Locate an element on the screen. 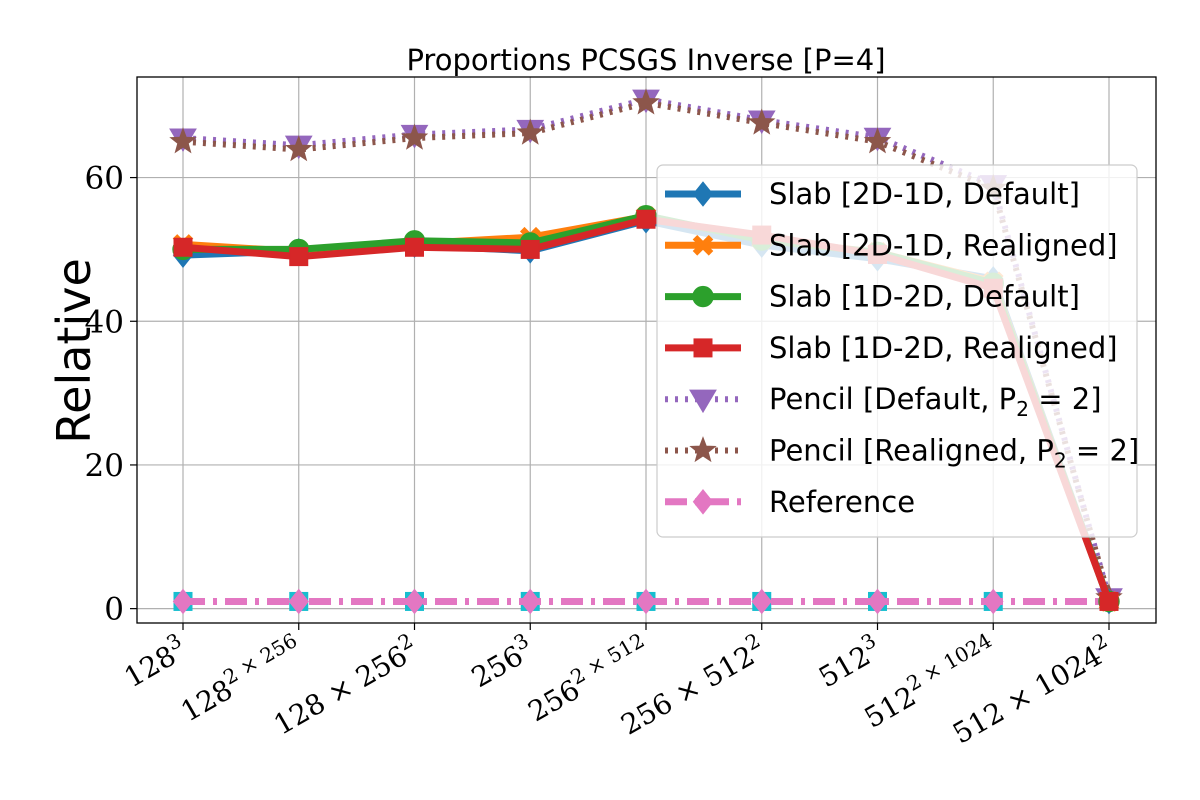 This screenshot has height=800, width=1200. y-tick-label: 40 is located at coordinates (104, 322).